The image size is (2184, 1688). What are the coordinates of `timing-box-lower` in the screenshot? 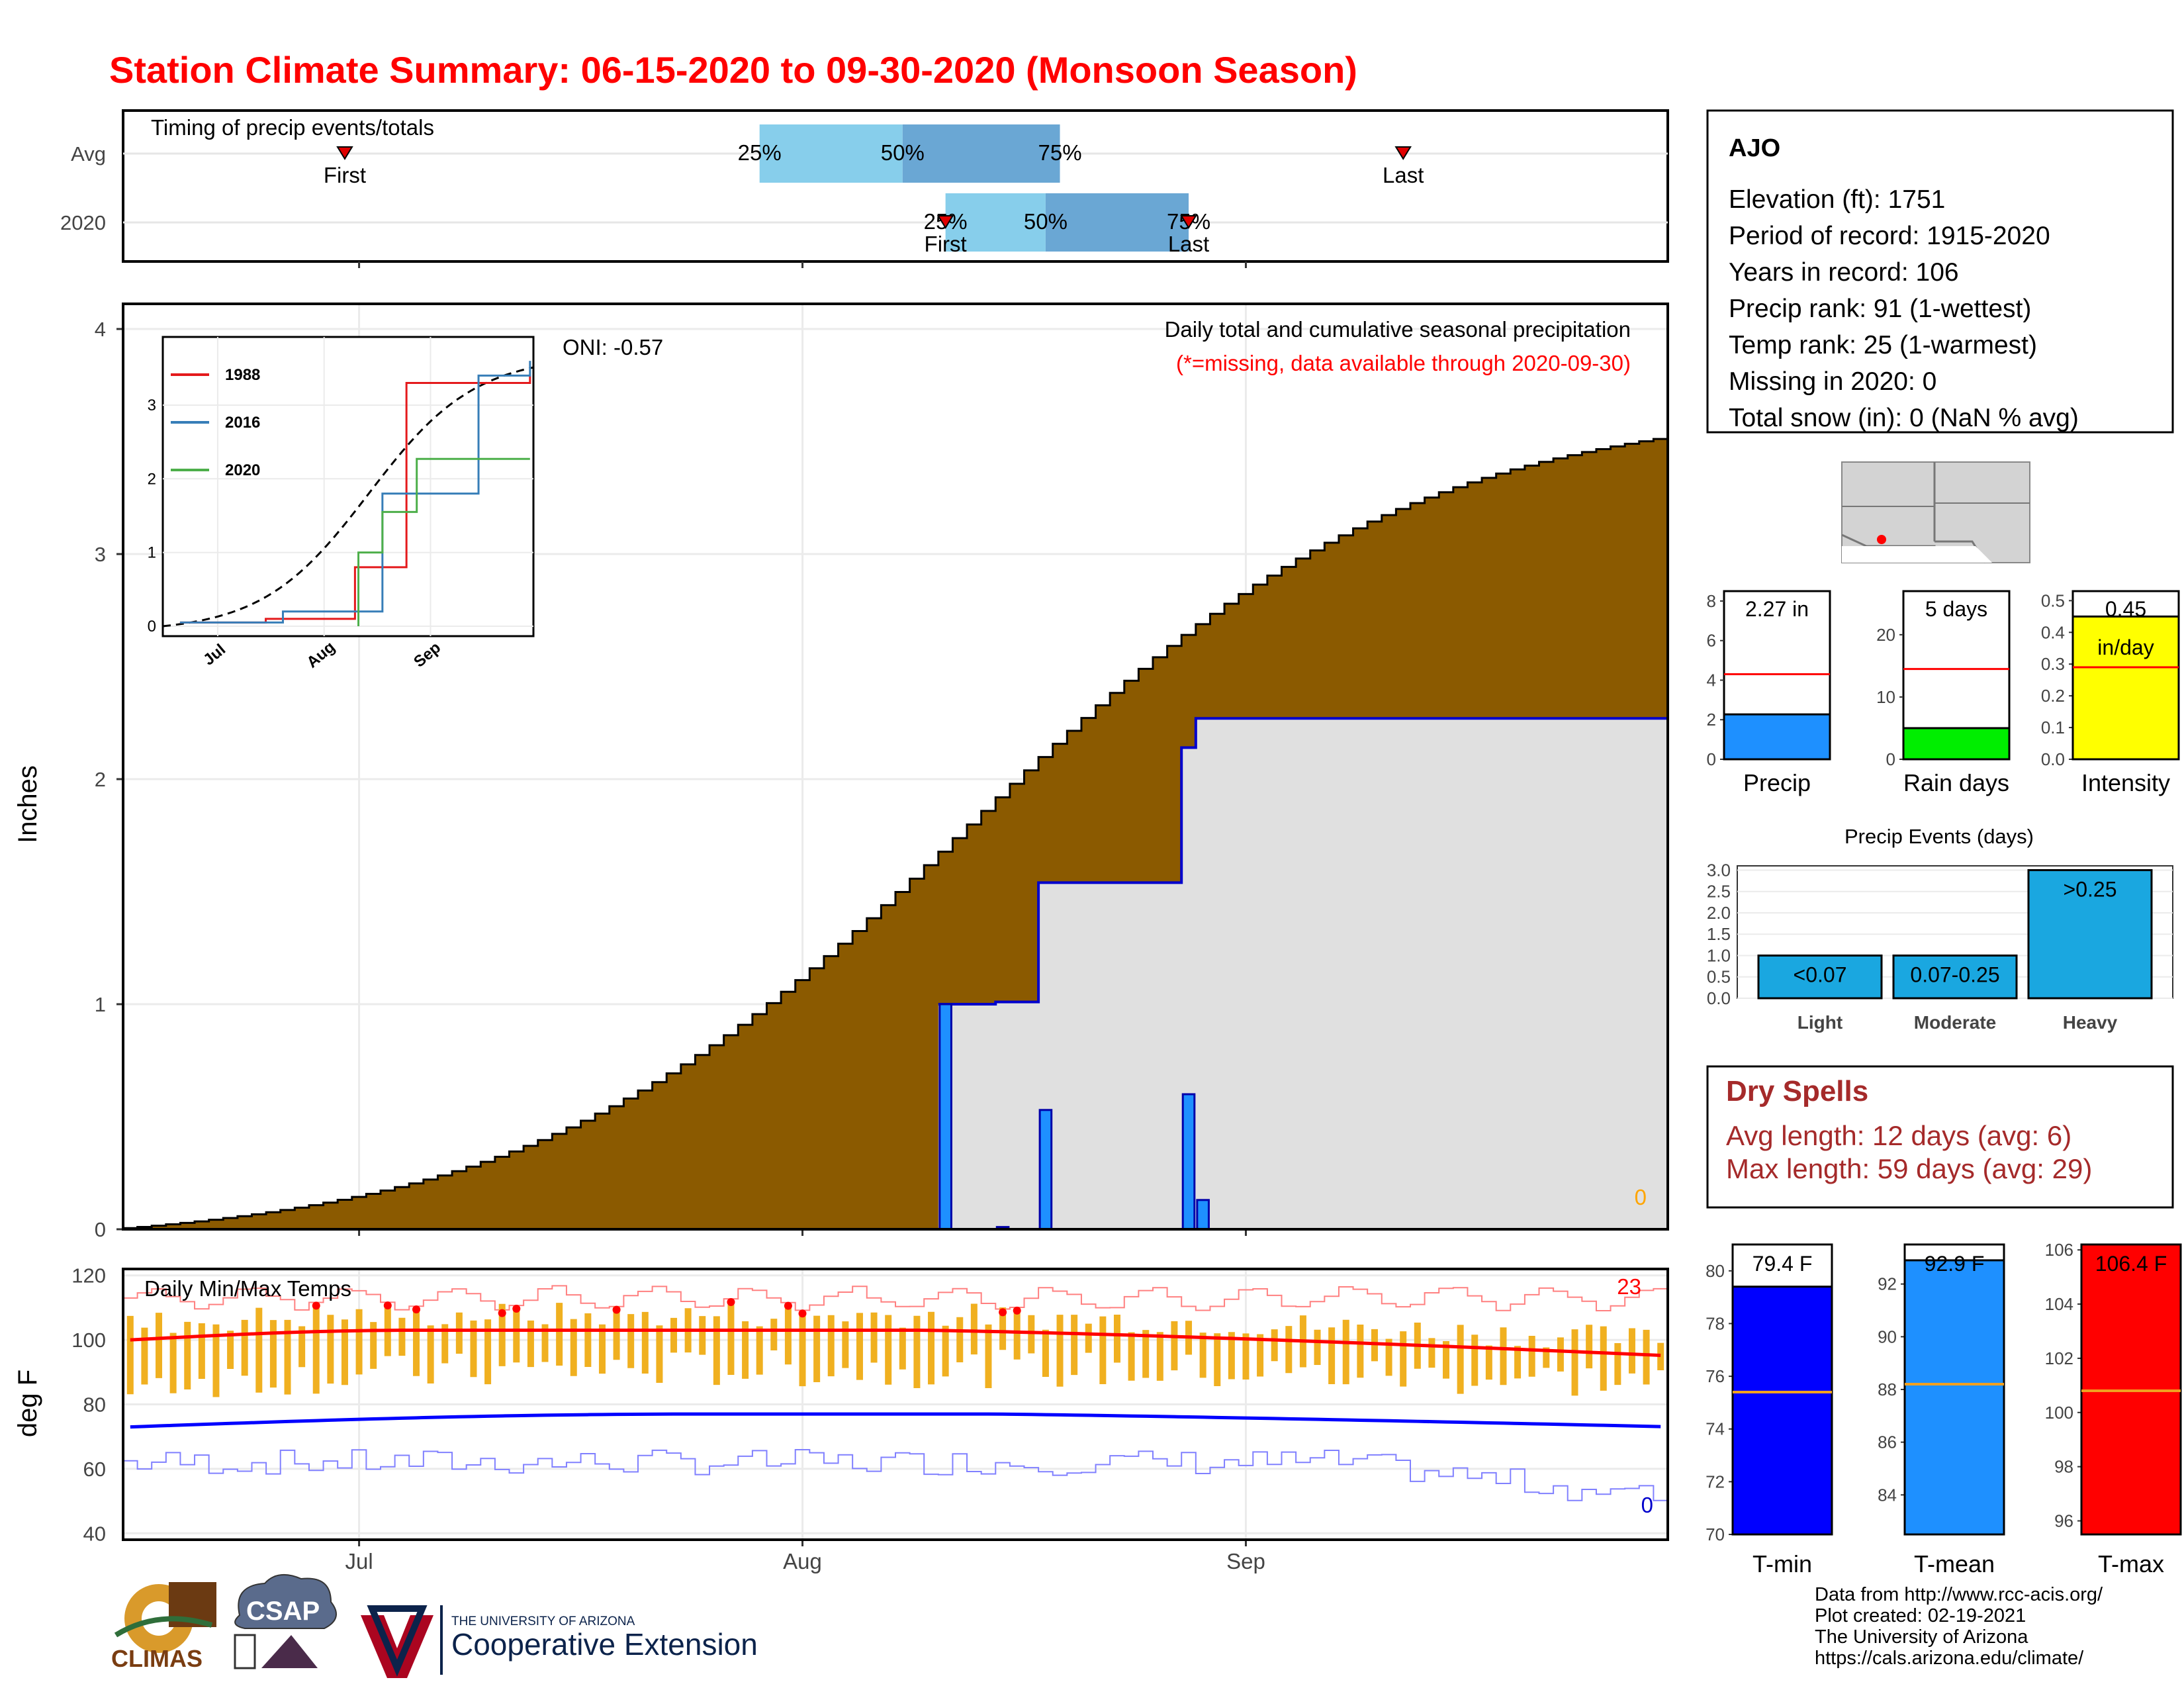 It's located at (995, 222).